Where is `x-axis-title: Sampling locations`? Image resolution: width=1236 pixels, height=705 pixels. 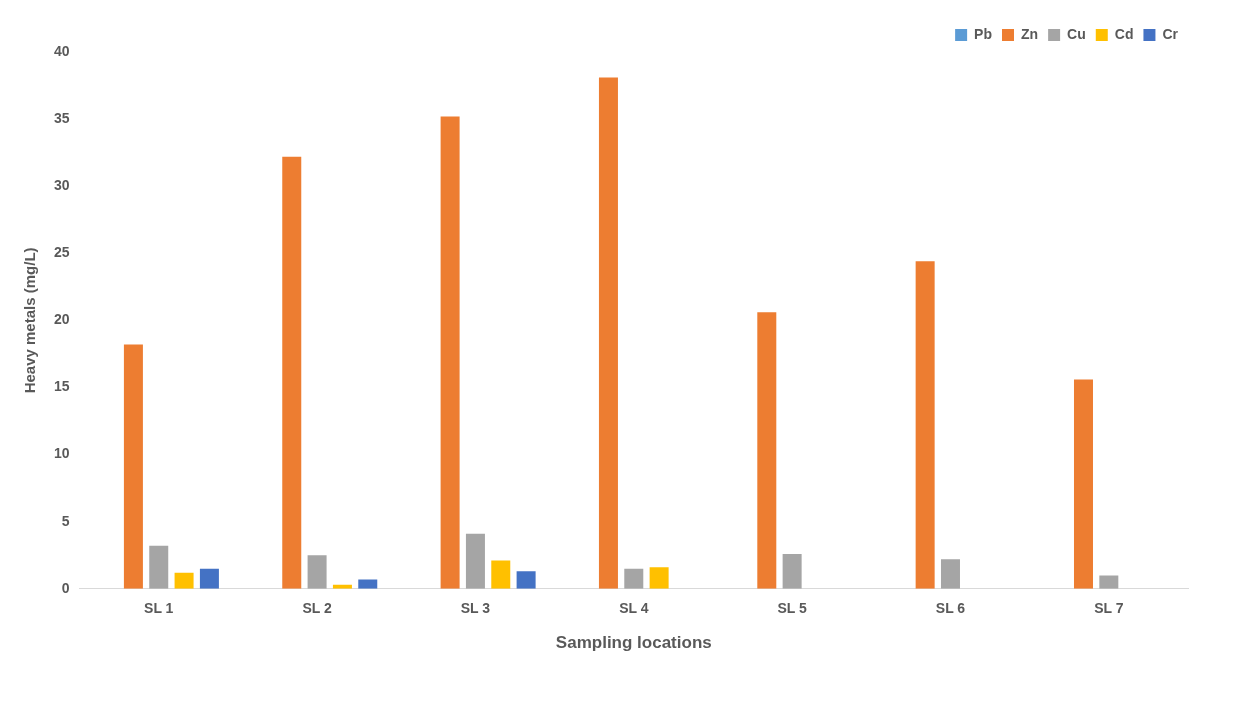
x-axis-title: Sampling locations is located at coordinates (633, 643).